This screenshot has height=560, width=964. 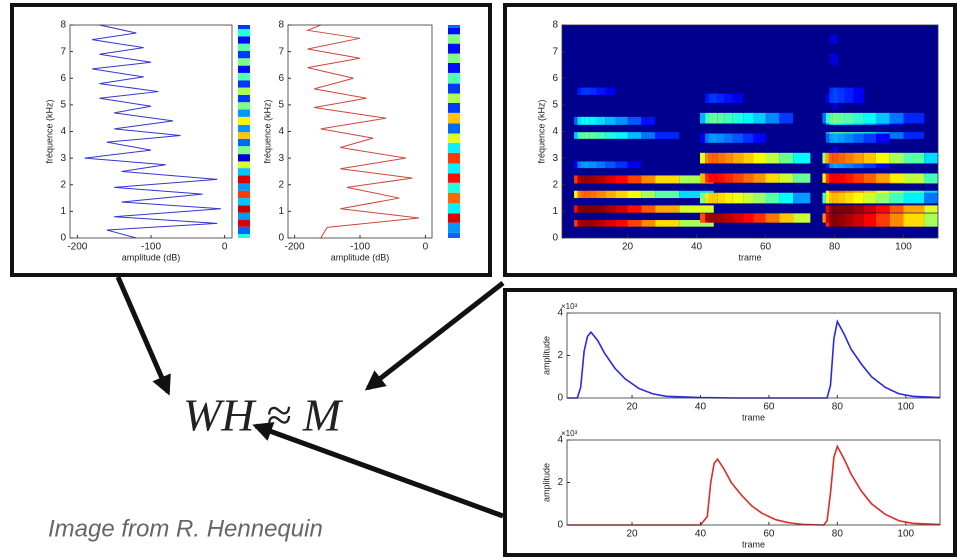 I want to click on x-tick-label: 40, so click(x=697, y=247).